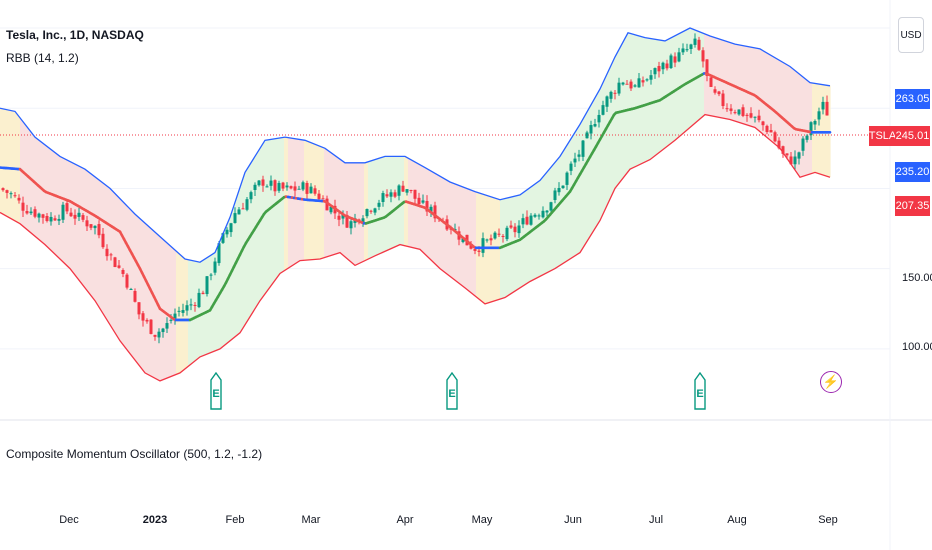  What do you see at coordinates (912, 99) in the screenshot?
I see `upper-band-price-badge: 263.05` at bounding box center [912, 99].